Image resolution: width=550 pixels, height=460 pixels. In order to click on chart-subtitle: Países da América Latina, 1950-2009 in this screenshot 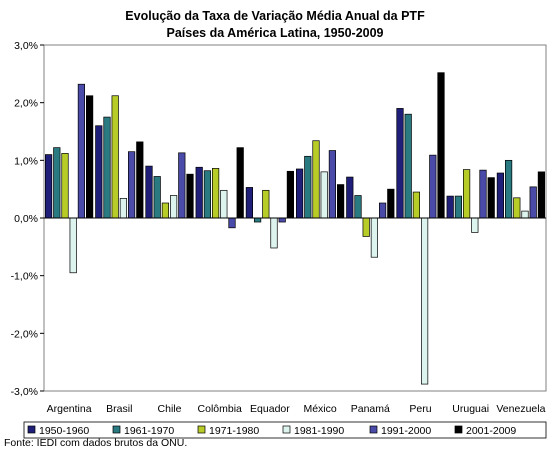, I will do `click(275, 33)`.